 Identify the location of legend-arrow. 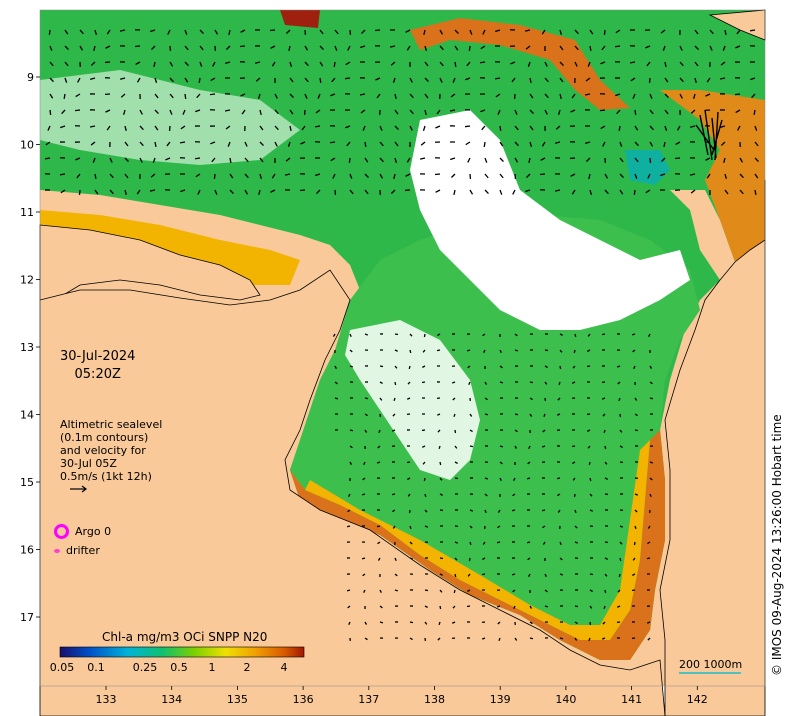
(78, 489).